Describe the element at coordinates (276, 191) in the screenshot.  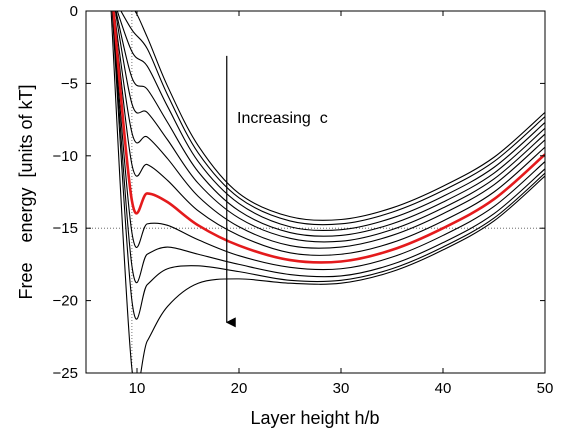
I see `annotation: Increasing c` at that location.